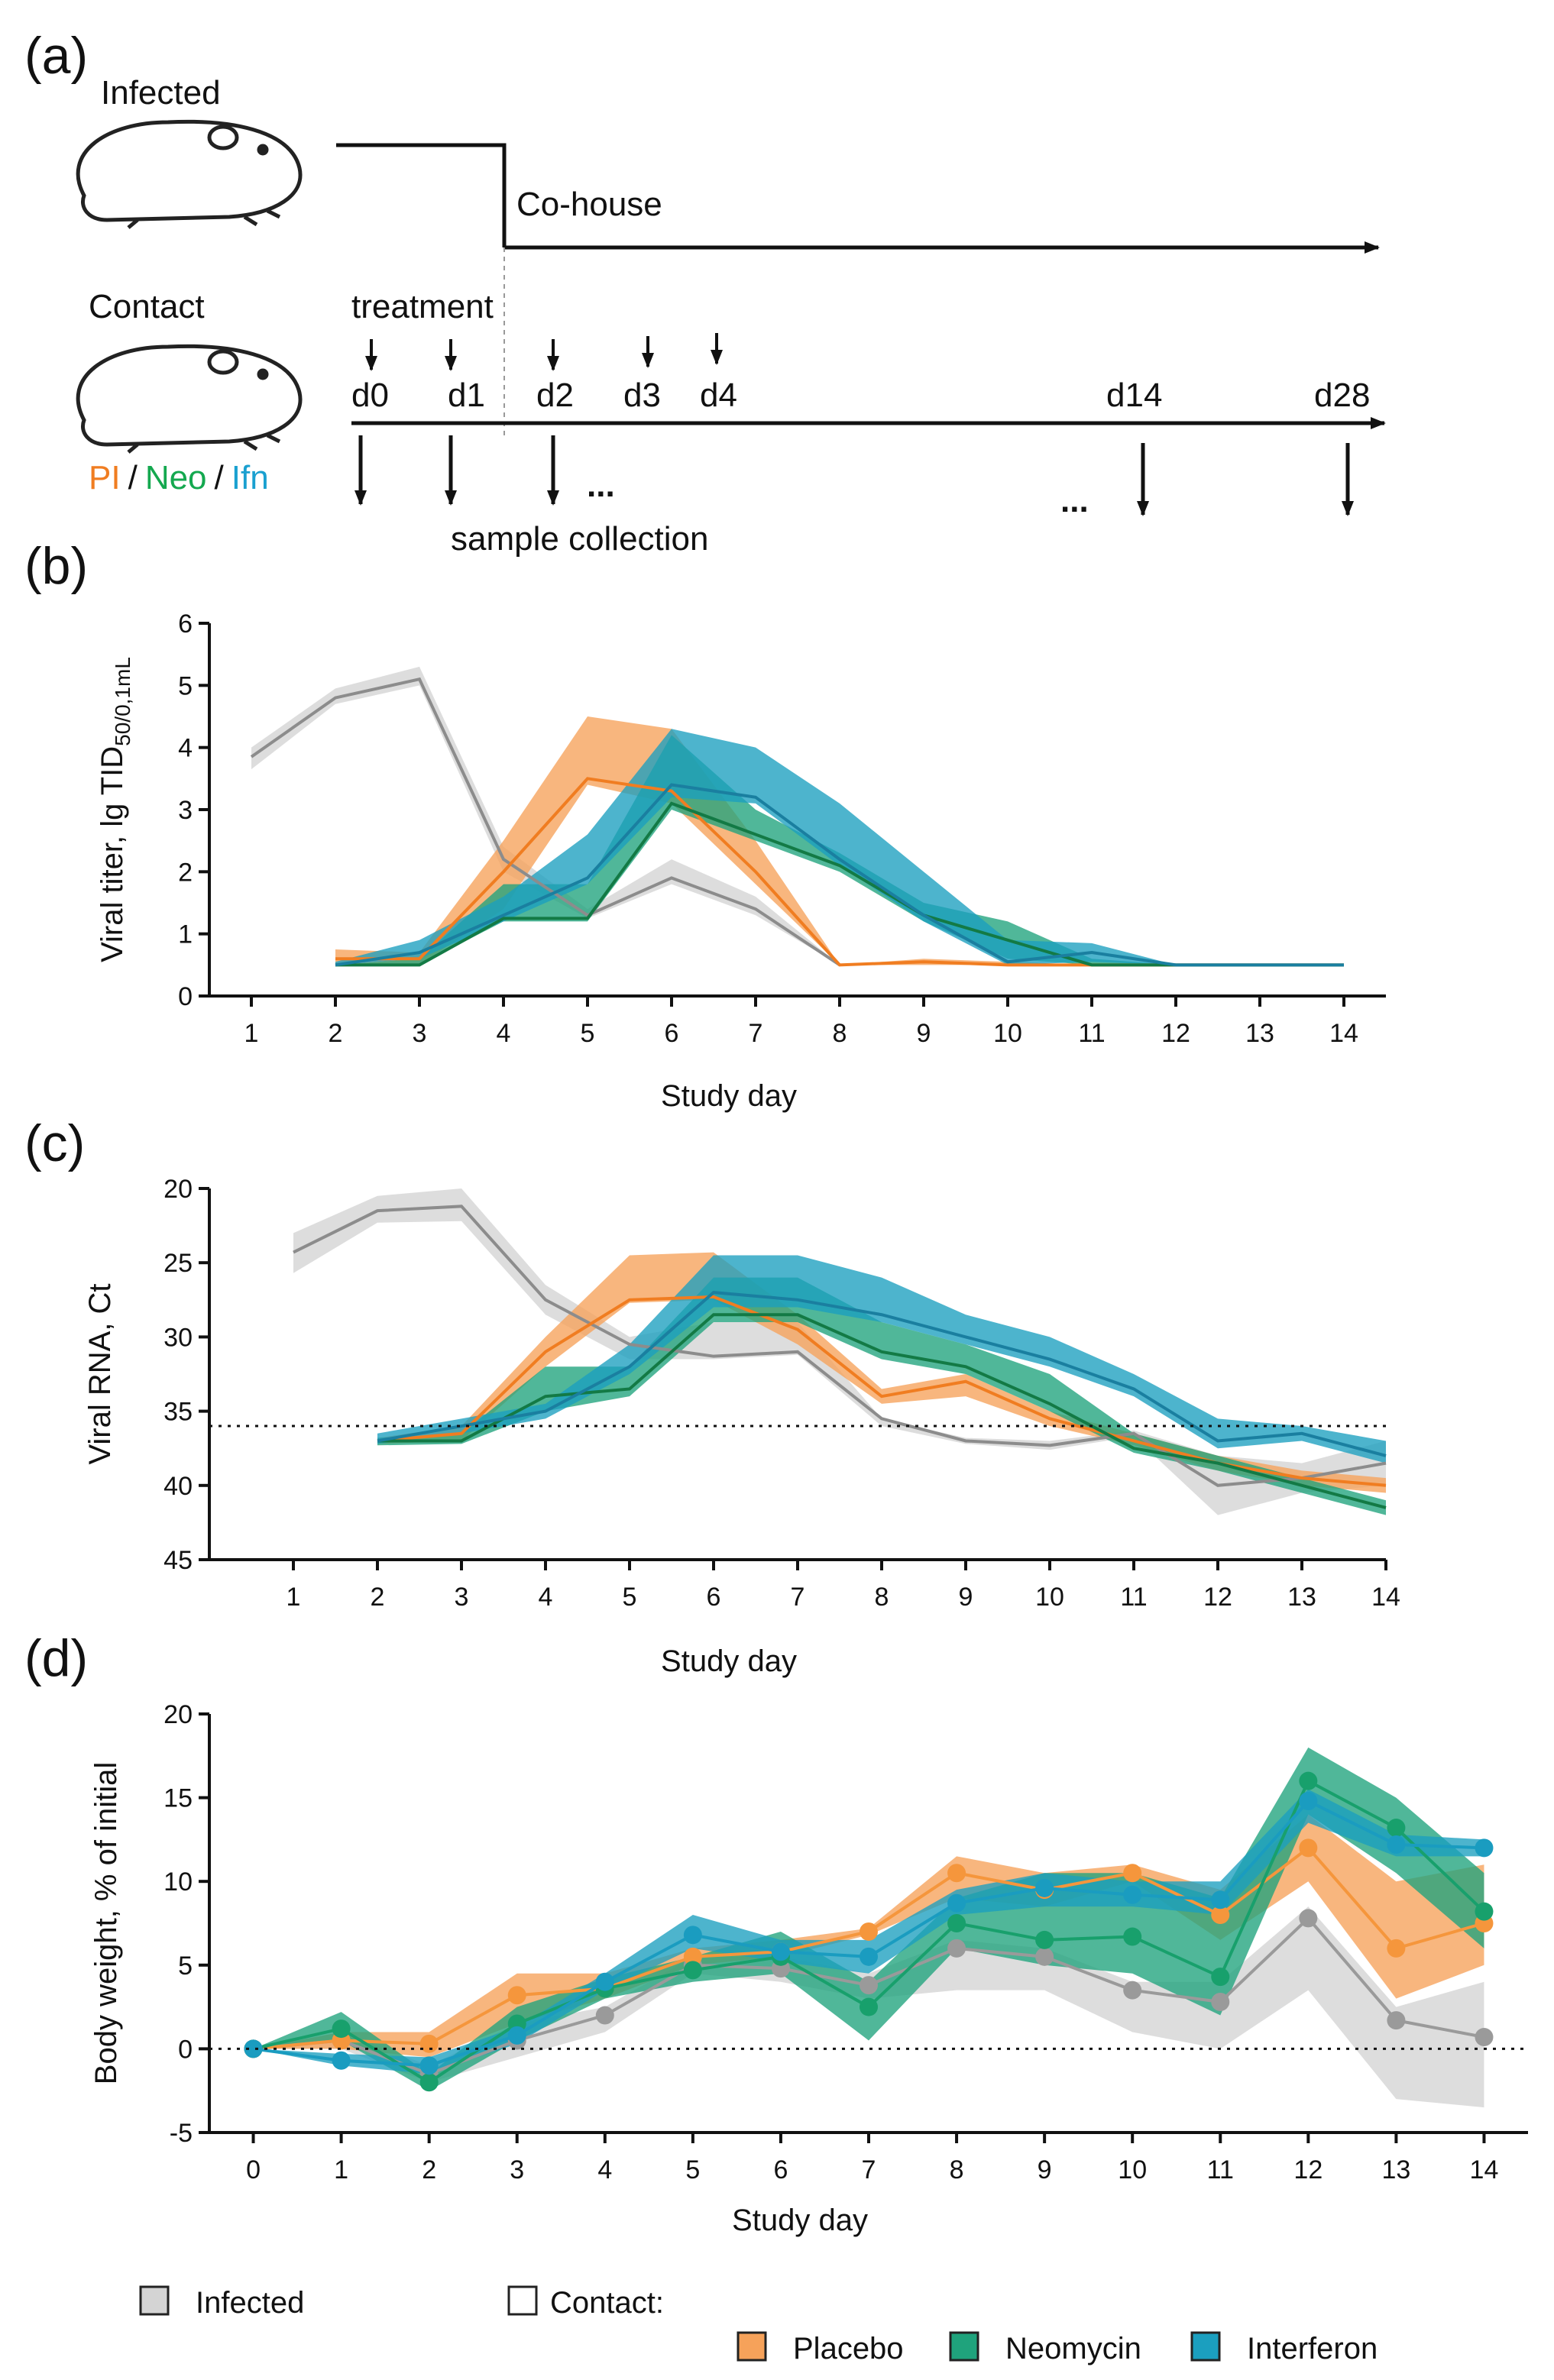  I want to click on contact-label: Contact, so click(147, 306).